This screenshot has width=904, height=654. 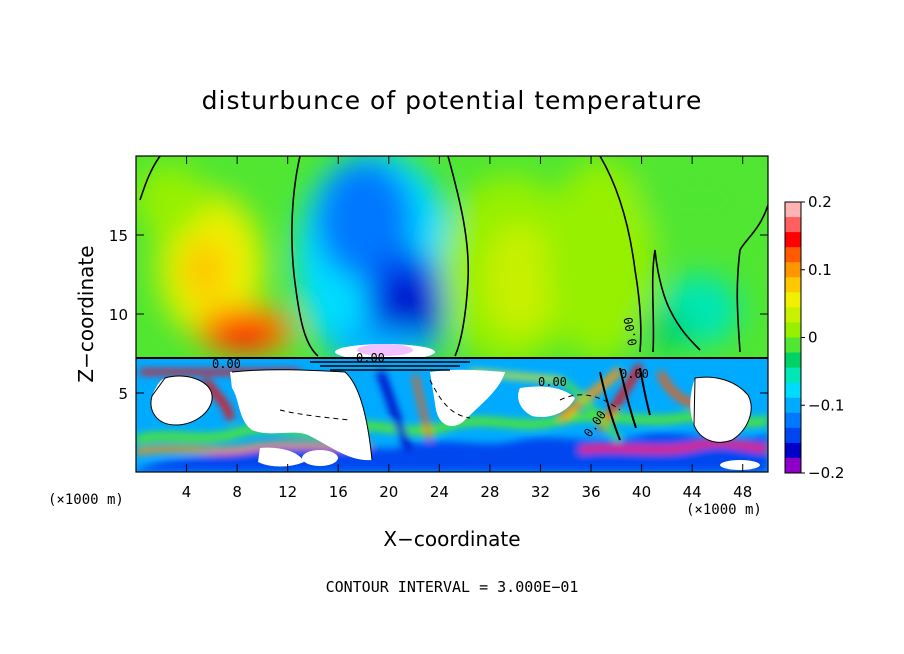 What do you see at coordinates (118, 315) in the screenshot?
I see `y-tick-label: 10` at bounding box center [118, 315].